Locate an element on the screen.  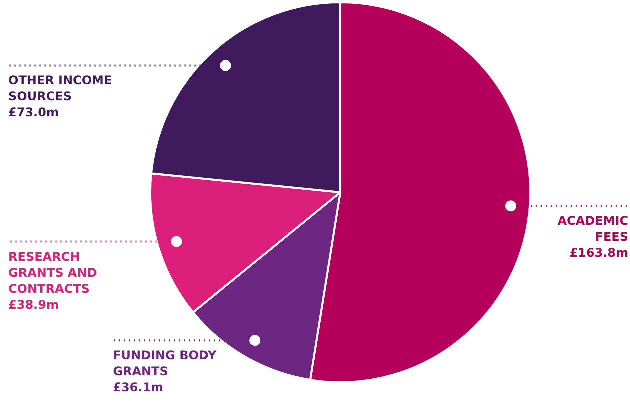
data-label: £36.1m is located at coordinates (138, 387).